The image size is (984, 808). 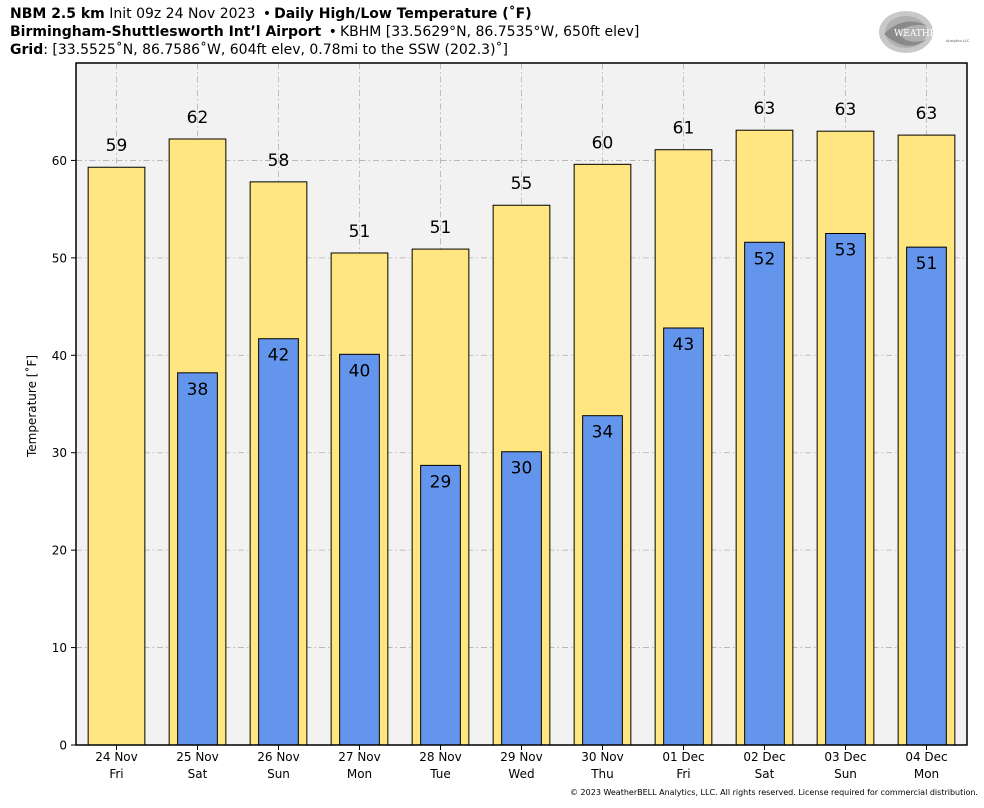 What do you see at coordinates (845, 757) in the screenshot?
I see `x-tick-label-date: 03 Dec` at bounding box center [845, 757].